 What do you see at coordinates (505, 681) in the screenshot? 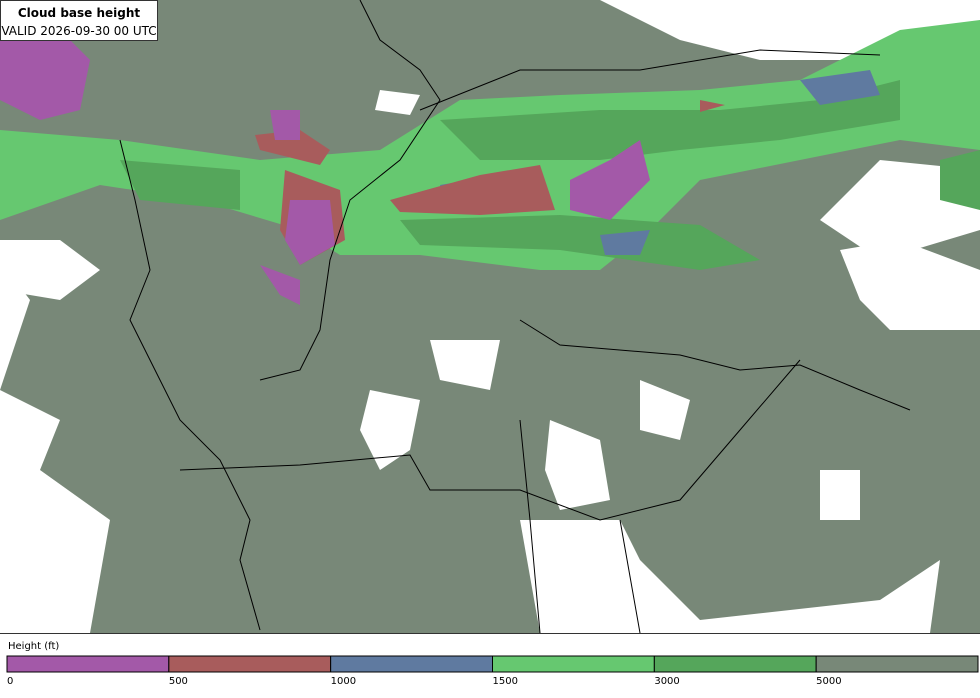
I see `colorbar-tick-label: 1500` at bounding box center [505, 681].